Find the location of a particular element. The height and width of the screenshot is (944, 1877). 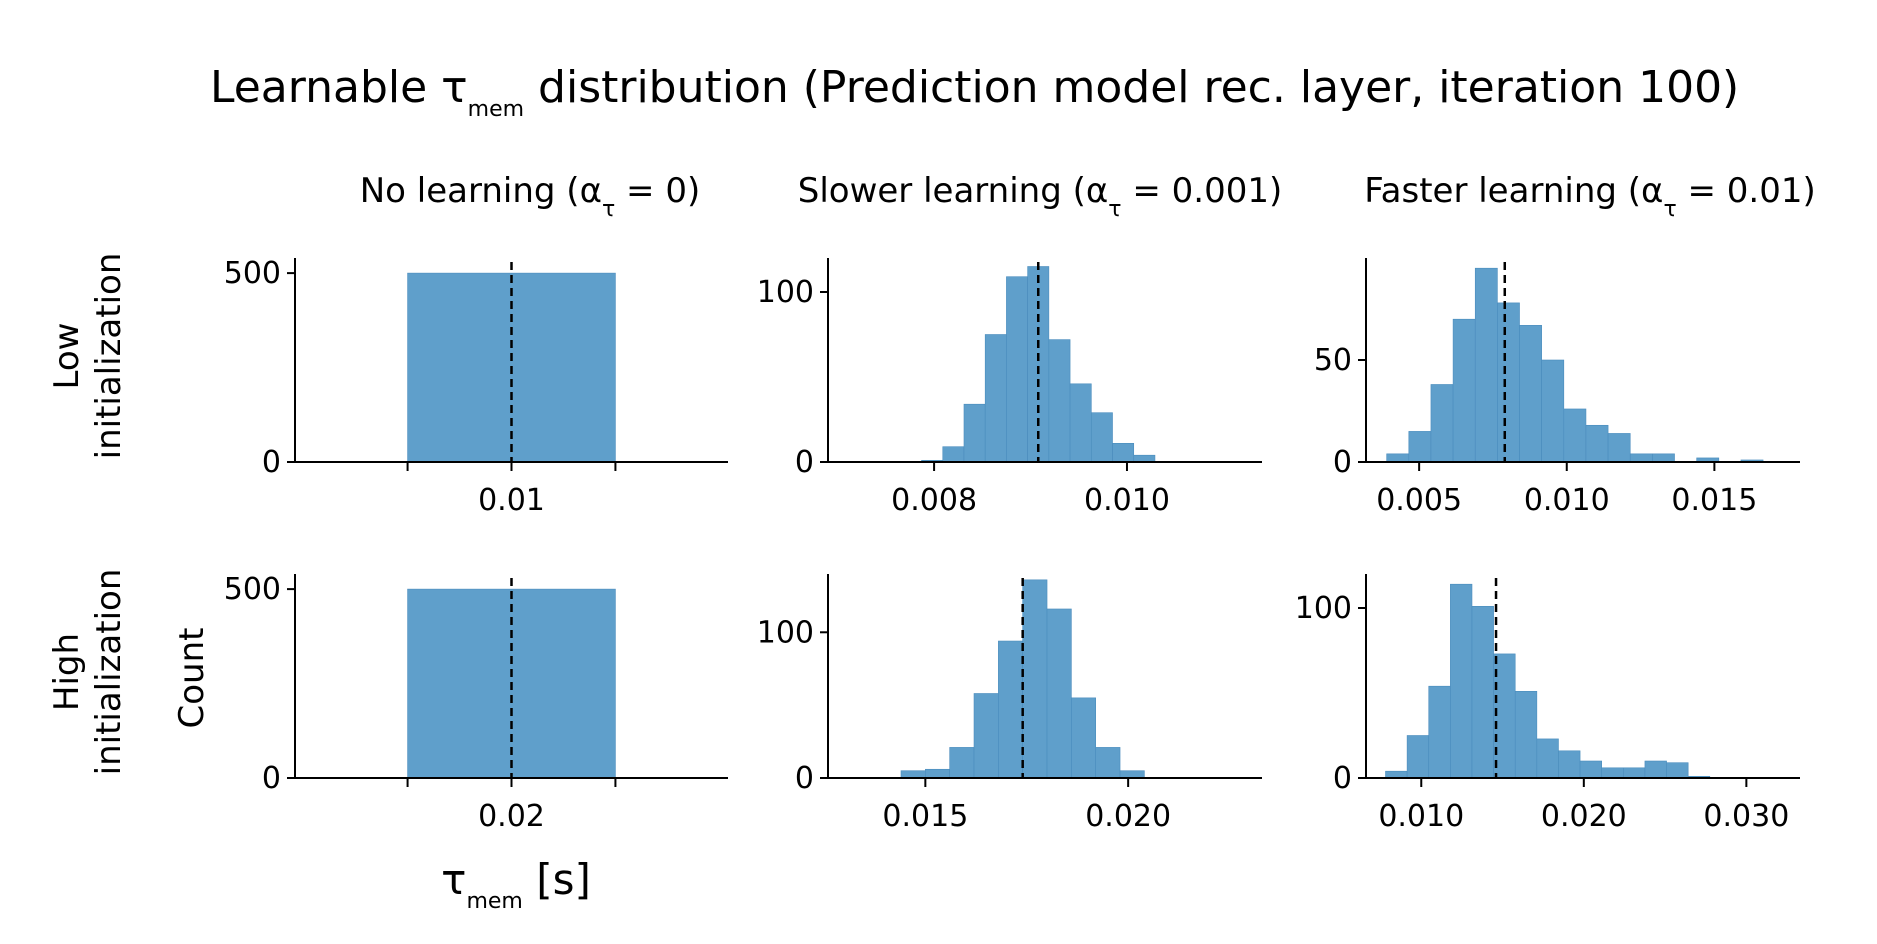

panel-r2-c3: 0 100 0.010 0.020 0.030 is located at coordinates (1547, 704).